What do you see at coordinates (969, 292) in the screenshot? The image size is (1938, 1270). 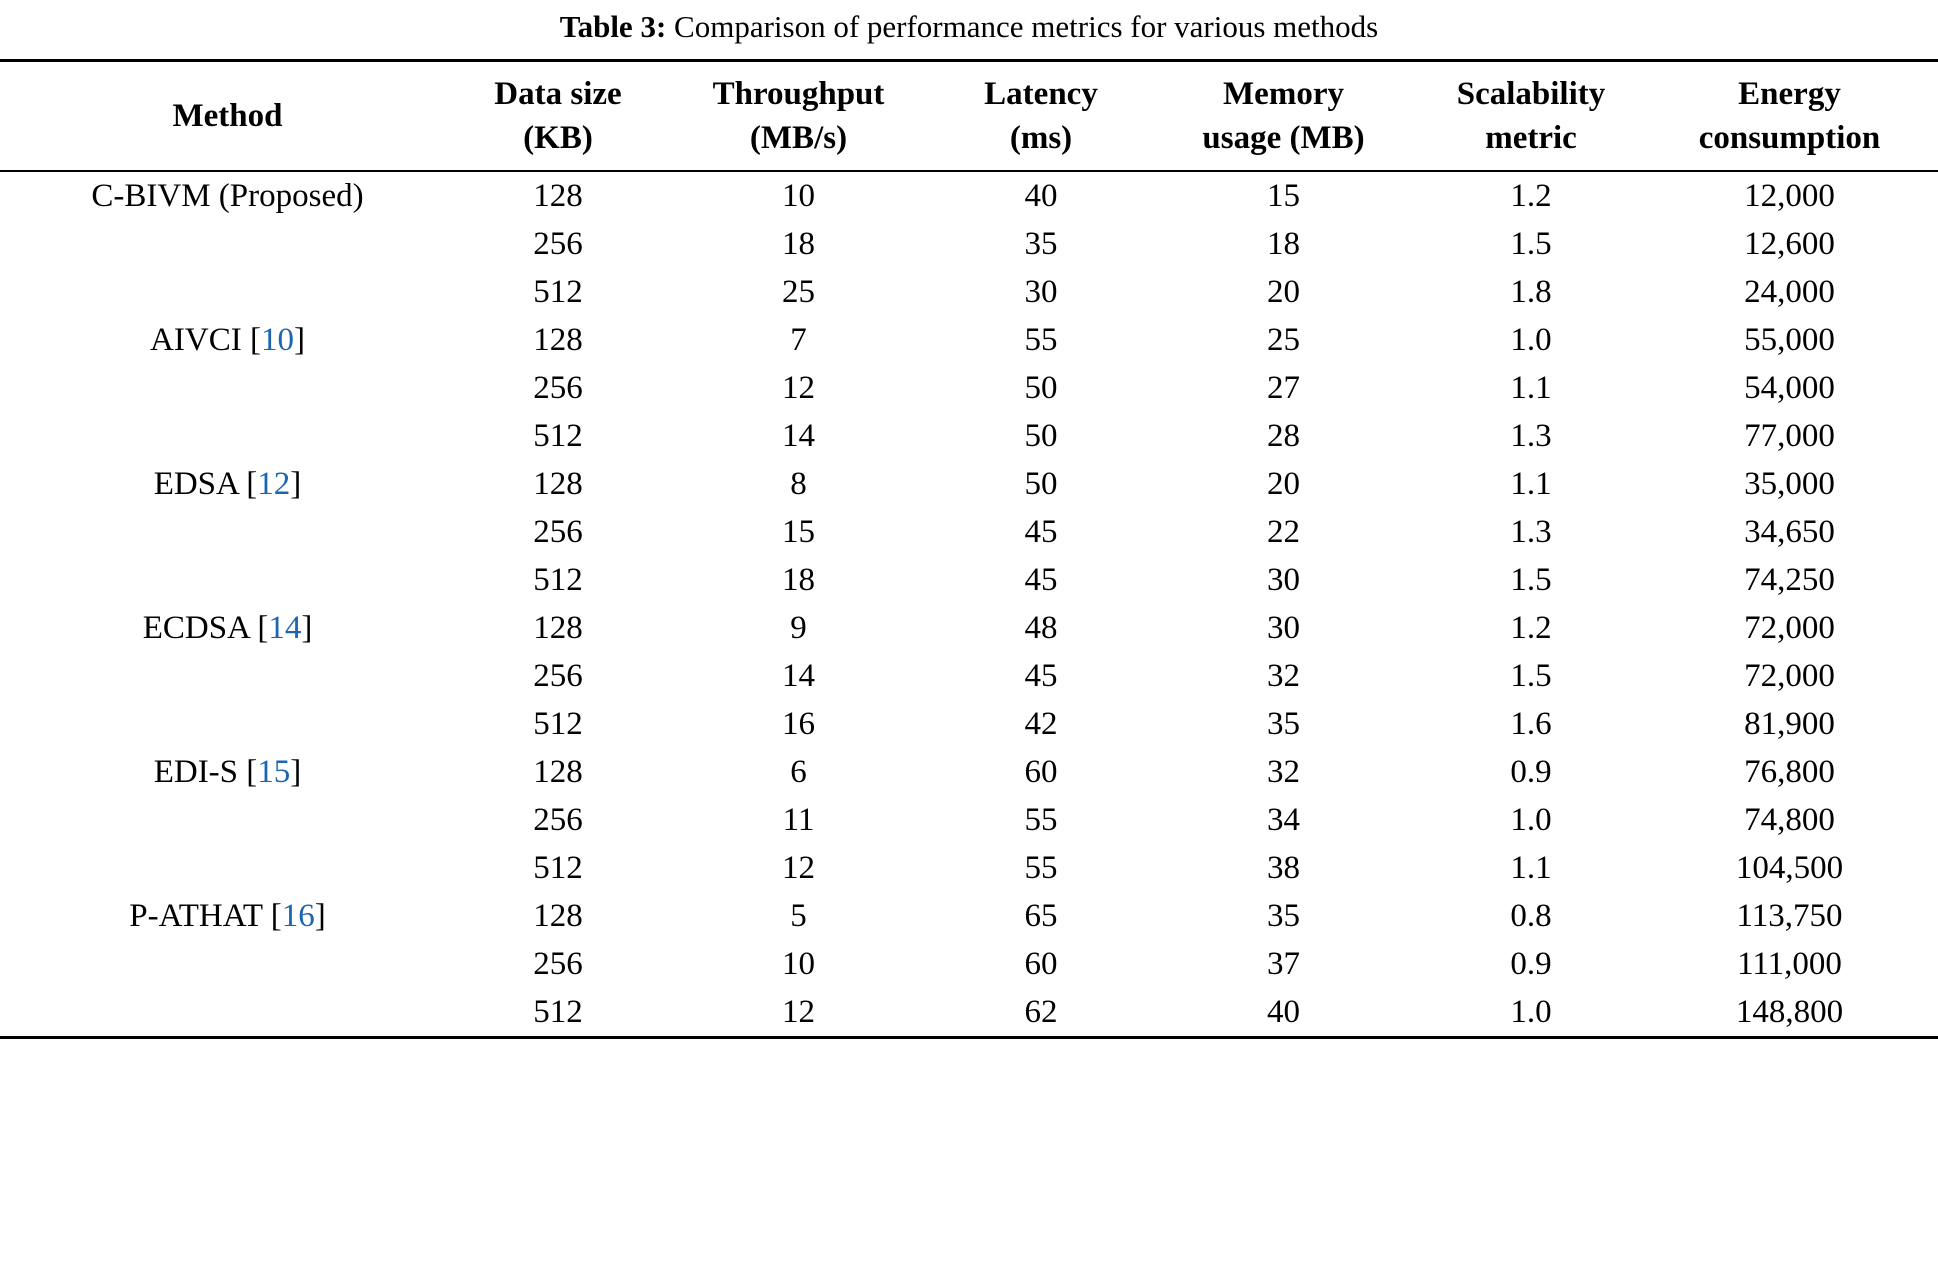 I see `table-row: 512 25 30 20 1.8 24,000` at bounding box center [969, 292].